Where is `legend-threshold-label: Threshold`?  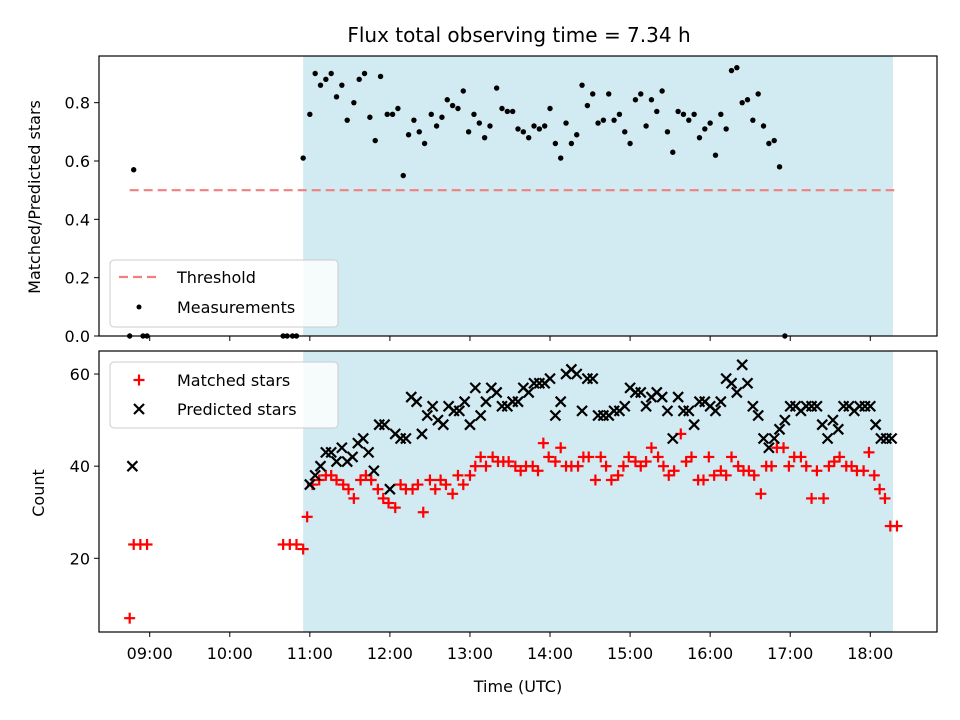 legend-threshold-label: Threshold is located at coordinates (216, 277).